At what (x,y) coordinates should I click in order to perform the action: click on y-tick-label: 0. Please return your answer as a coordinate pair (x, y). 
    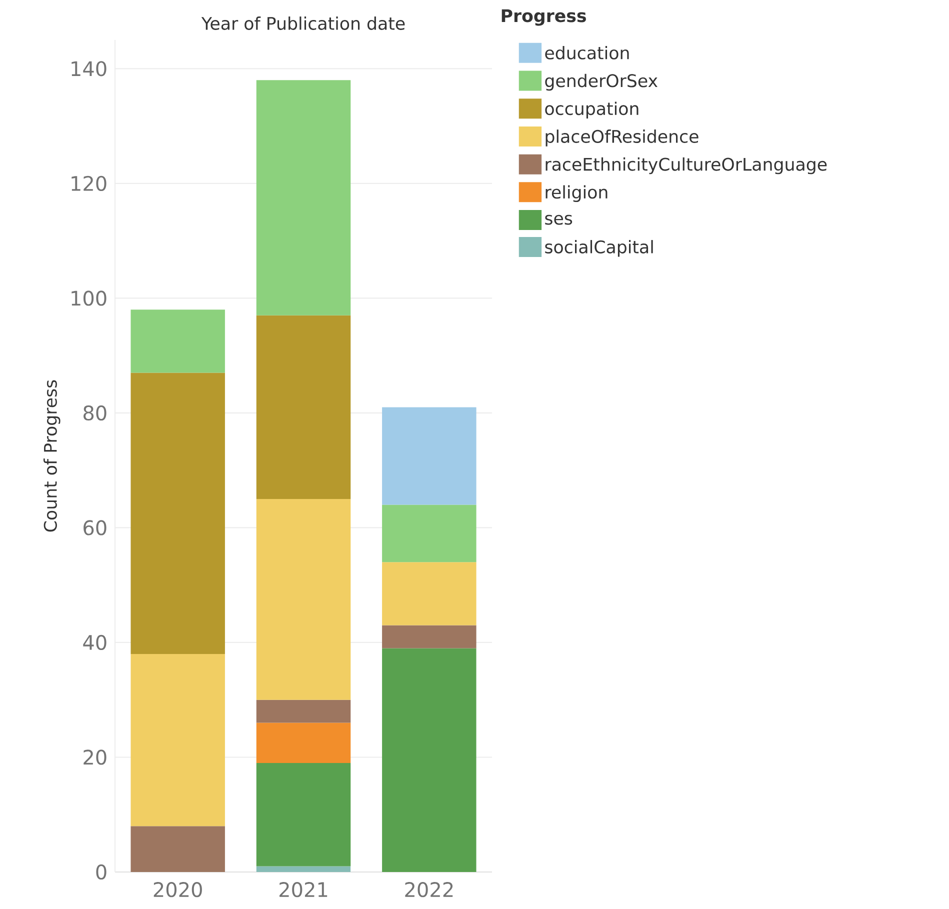
    Looking at the image, I should click on (101, 872).